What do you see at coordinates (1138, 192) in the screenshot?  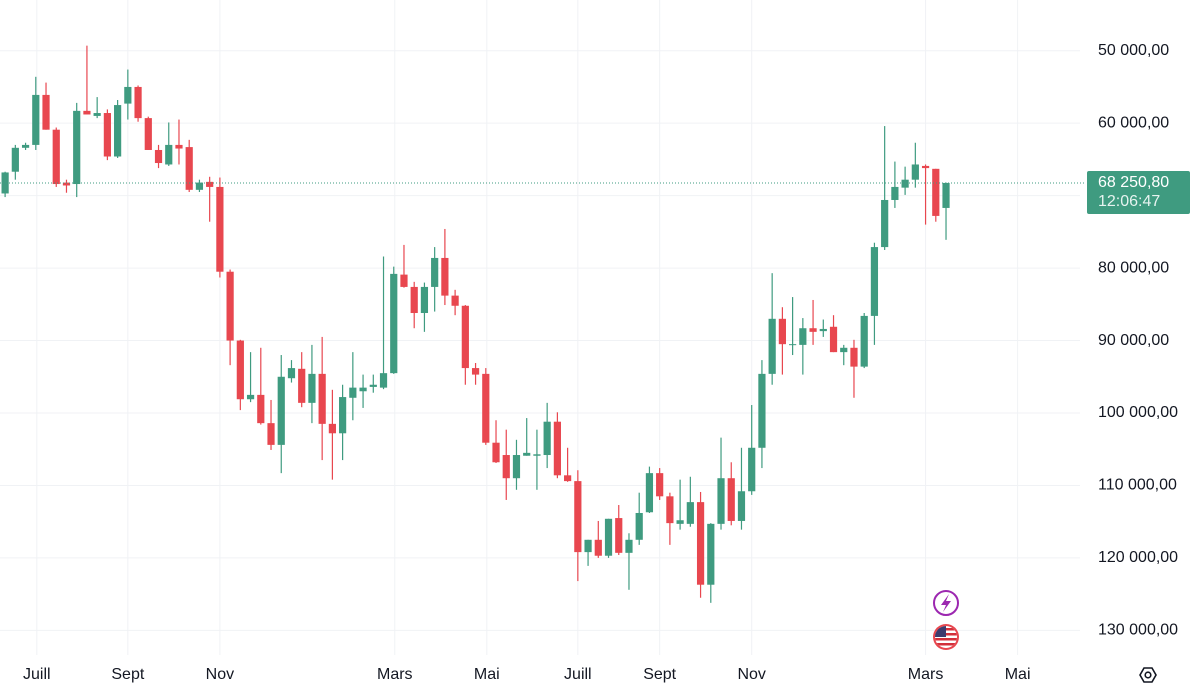 I see `last-price-box` at bounding box center [1138, 192].